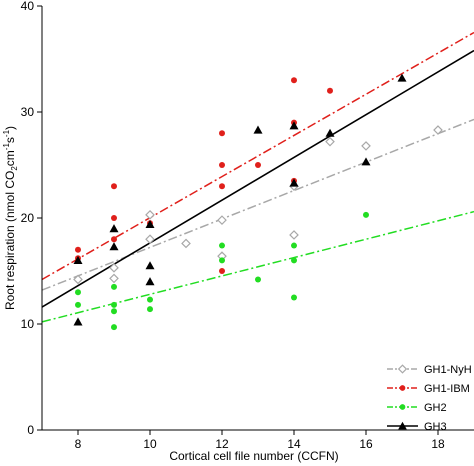 The height and width of the screenshot is (466, 474). What do you see at coordinates (14, 168) in the screenshot?
I see `y-label-sub: 2` at bounding box center [14, 168].